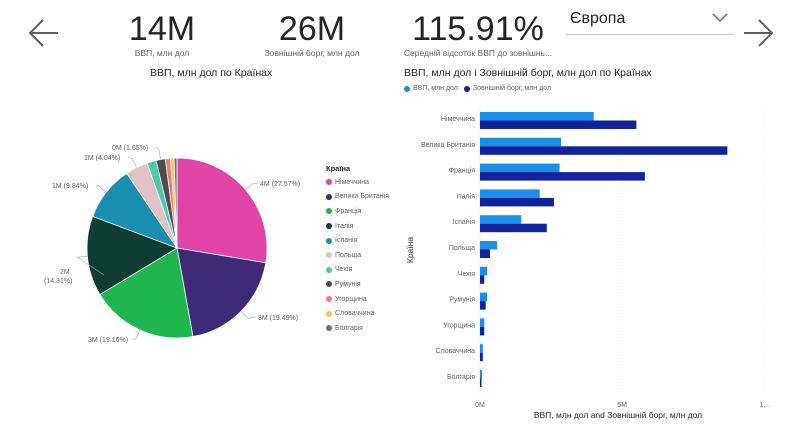  Describe the element at coordinates (162, 53) in the screenshot. I see `kpi-label: ВВП, млн дол` at that location.